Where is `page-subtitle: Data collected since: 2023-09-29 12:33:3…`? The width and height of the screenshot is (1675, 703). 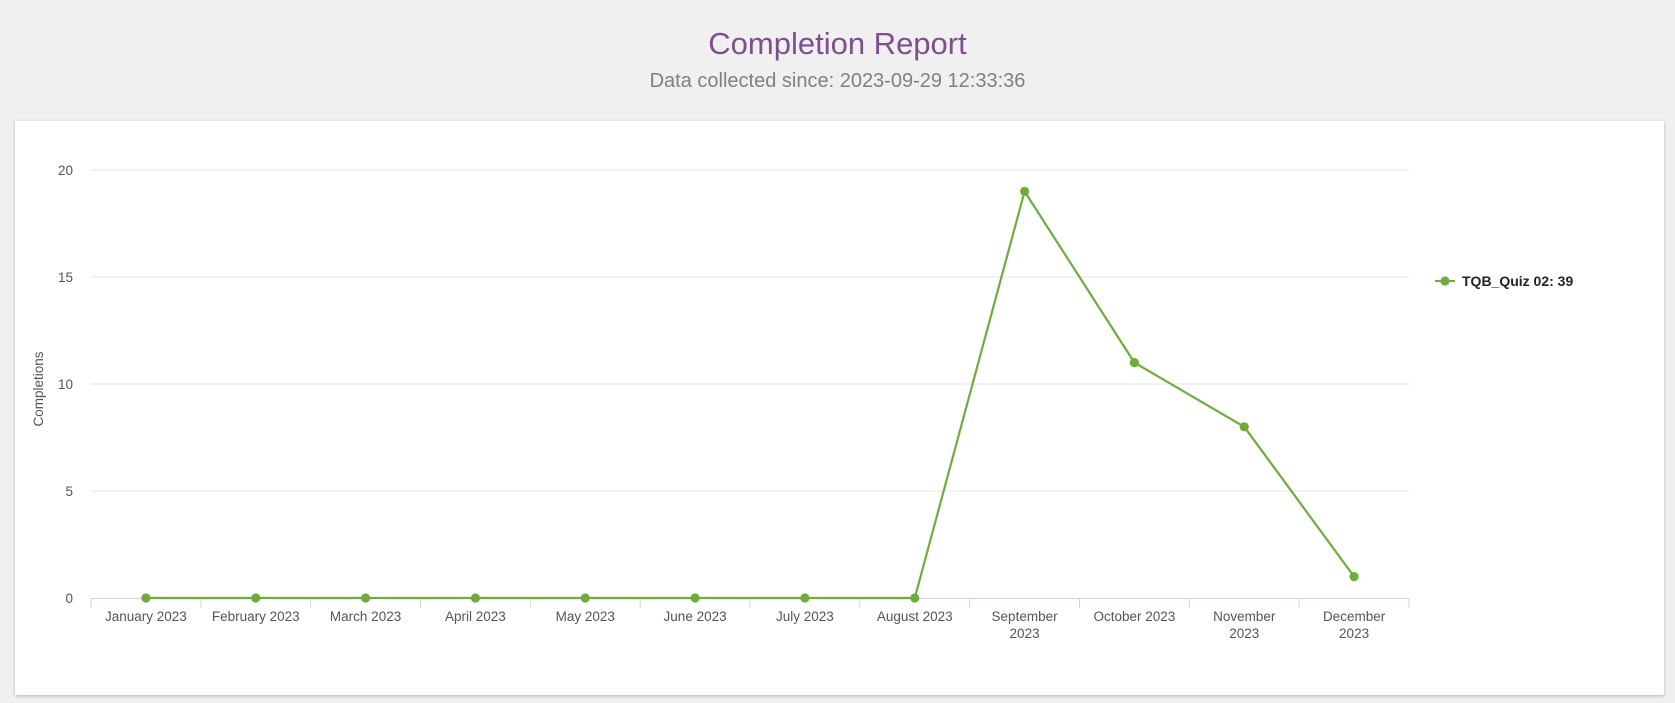 page-subtitle: Data collected since: 2023-09-29 12:33:3… is located at coordinates (837, 81).